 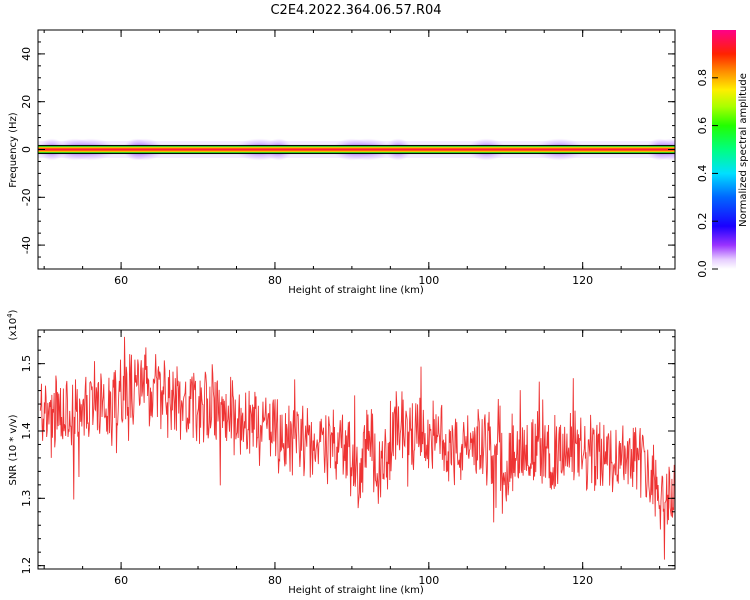 I want to click on spectrogram-ytick-label: -40, so click(x=26, y=245).